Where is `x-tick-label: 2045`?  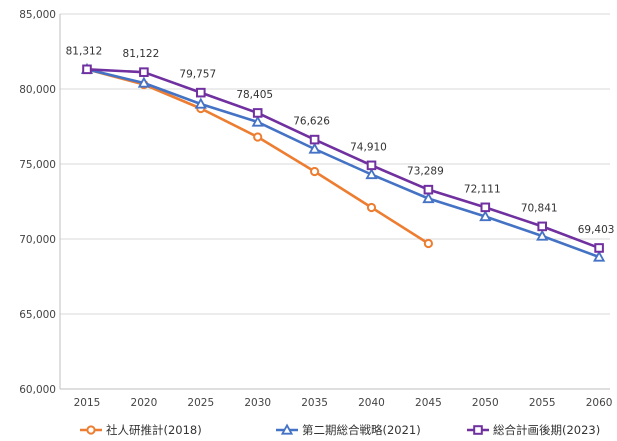 x-tick-label: 2045 is located at coordinates (428, 403).